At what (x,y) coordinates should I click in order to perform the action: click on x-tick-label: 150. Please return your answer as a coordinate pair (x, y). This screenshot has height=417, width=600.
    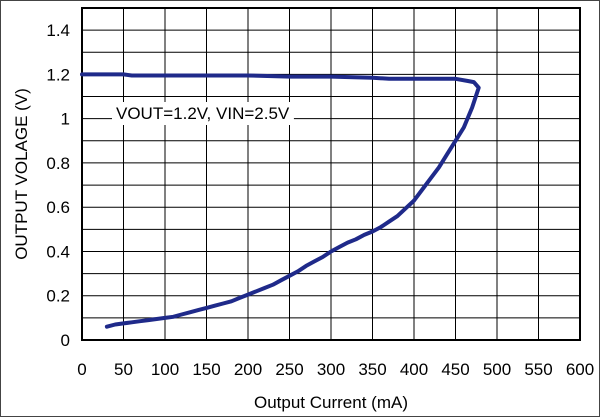
    Looking at the image, I should click on (206, 369).